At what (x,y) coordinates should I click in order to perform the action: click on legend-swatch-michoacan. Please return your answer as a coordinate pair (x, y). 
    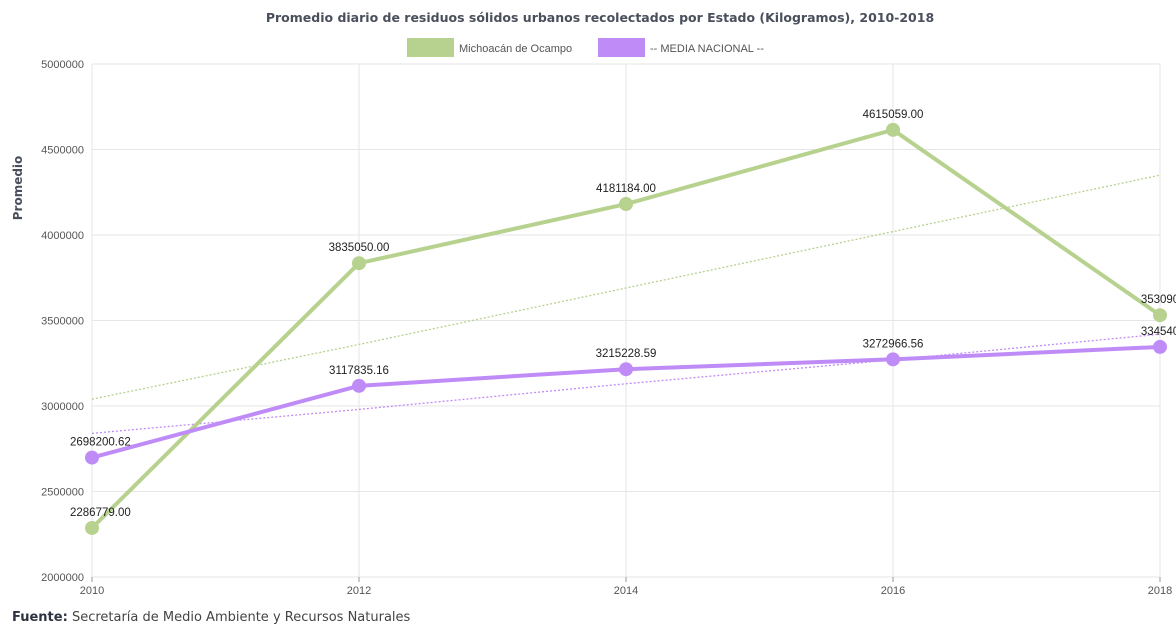
    Looking at the image, I should click on (430, 47).